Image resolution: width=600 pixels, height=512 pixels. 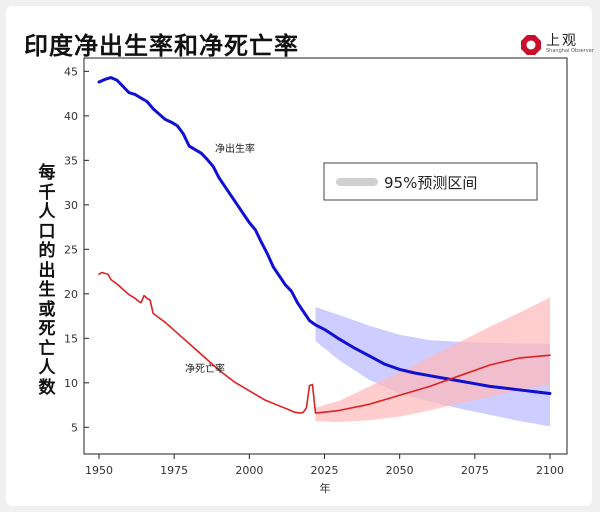 I want to click on x-tick-label: 2000, so click(x=249, y=470).